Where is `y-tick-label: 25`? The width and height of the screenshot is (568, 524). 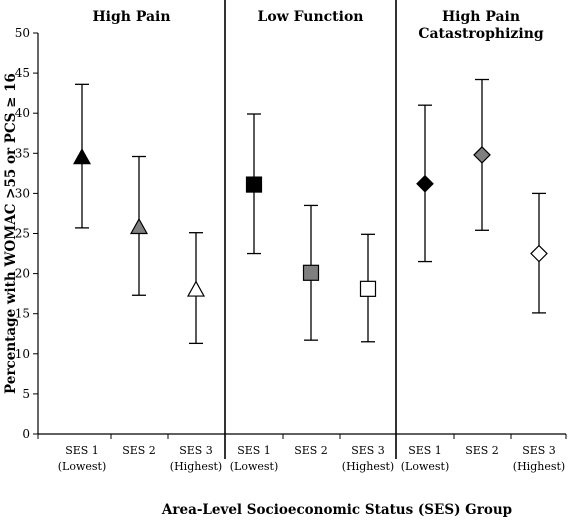
y-tick-label: 25 is located at coordinates (22, 234).